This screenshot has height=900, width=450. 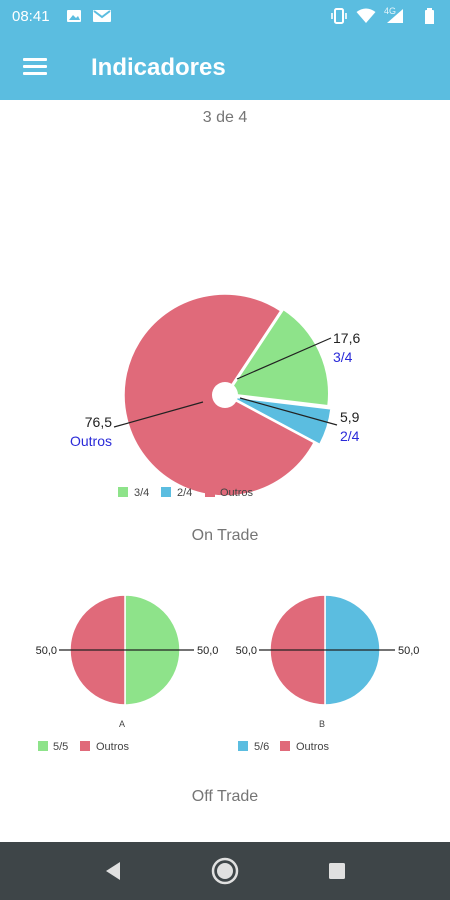 What do you see at coordinates (74, 16) in the screenshot?
I see `image-icon` at bounding box center [74, 16].